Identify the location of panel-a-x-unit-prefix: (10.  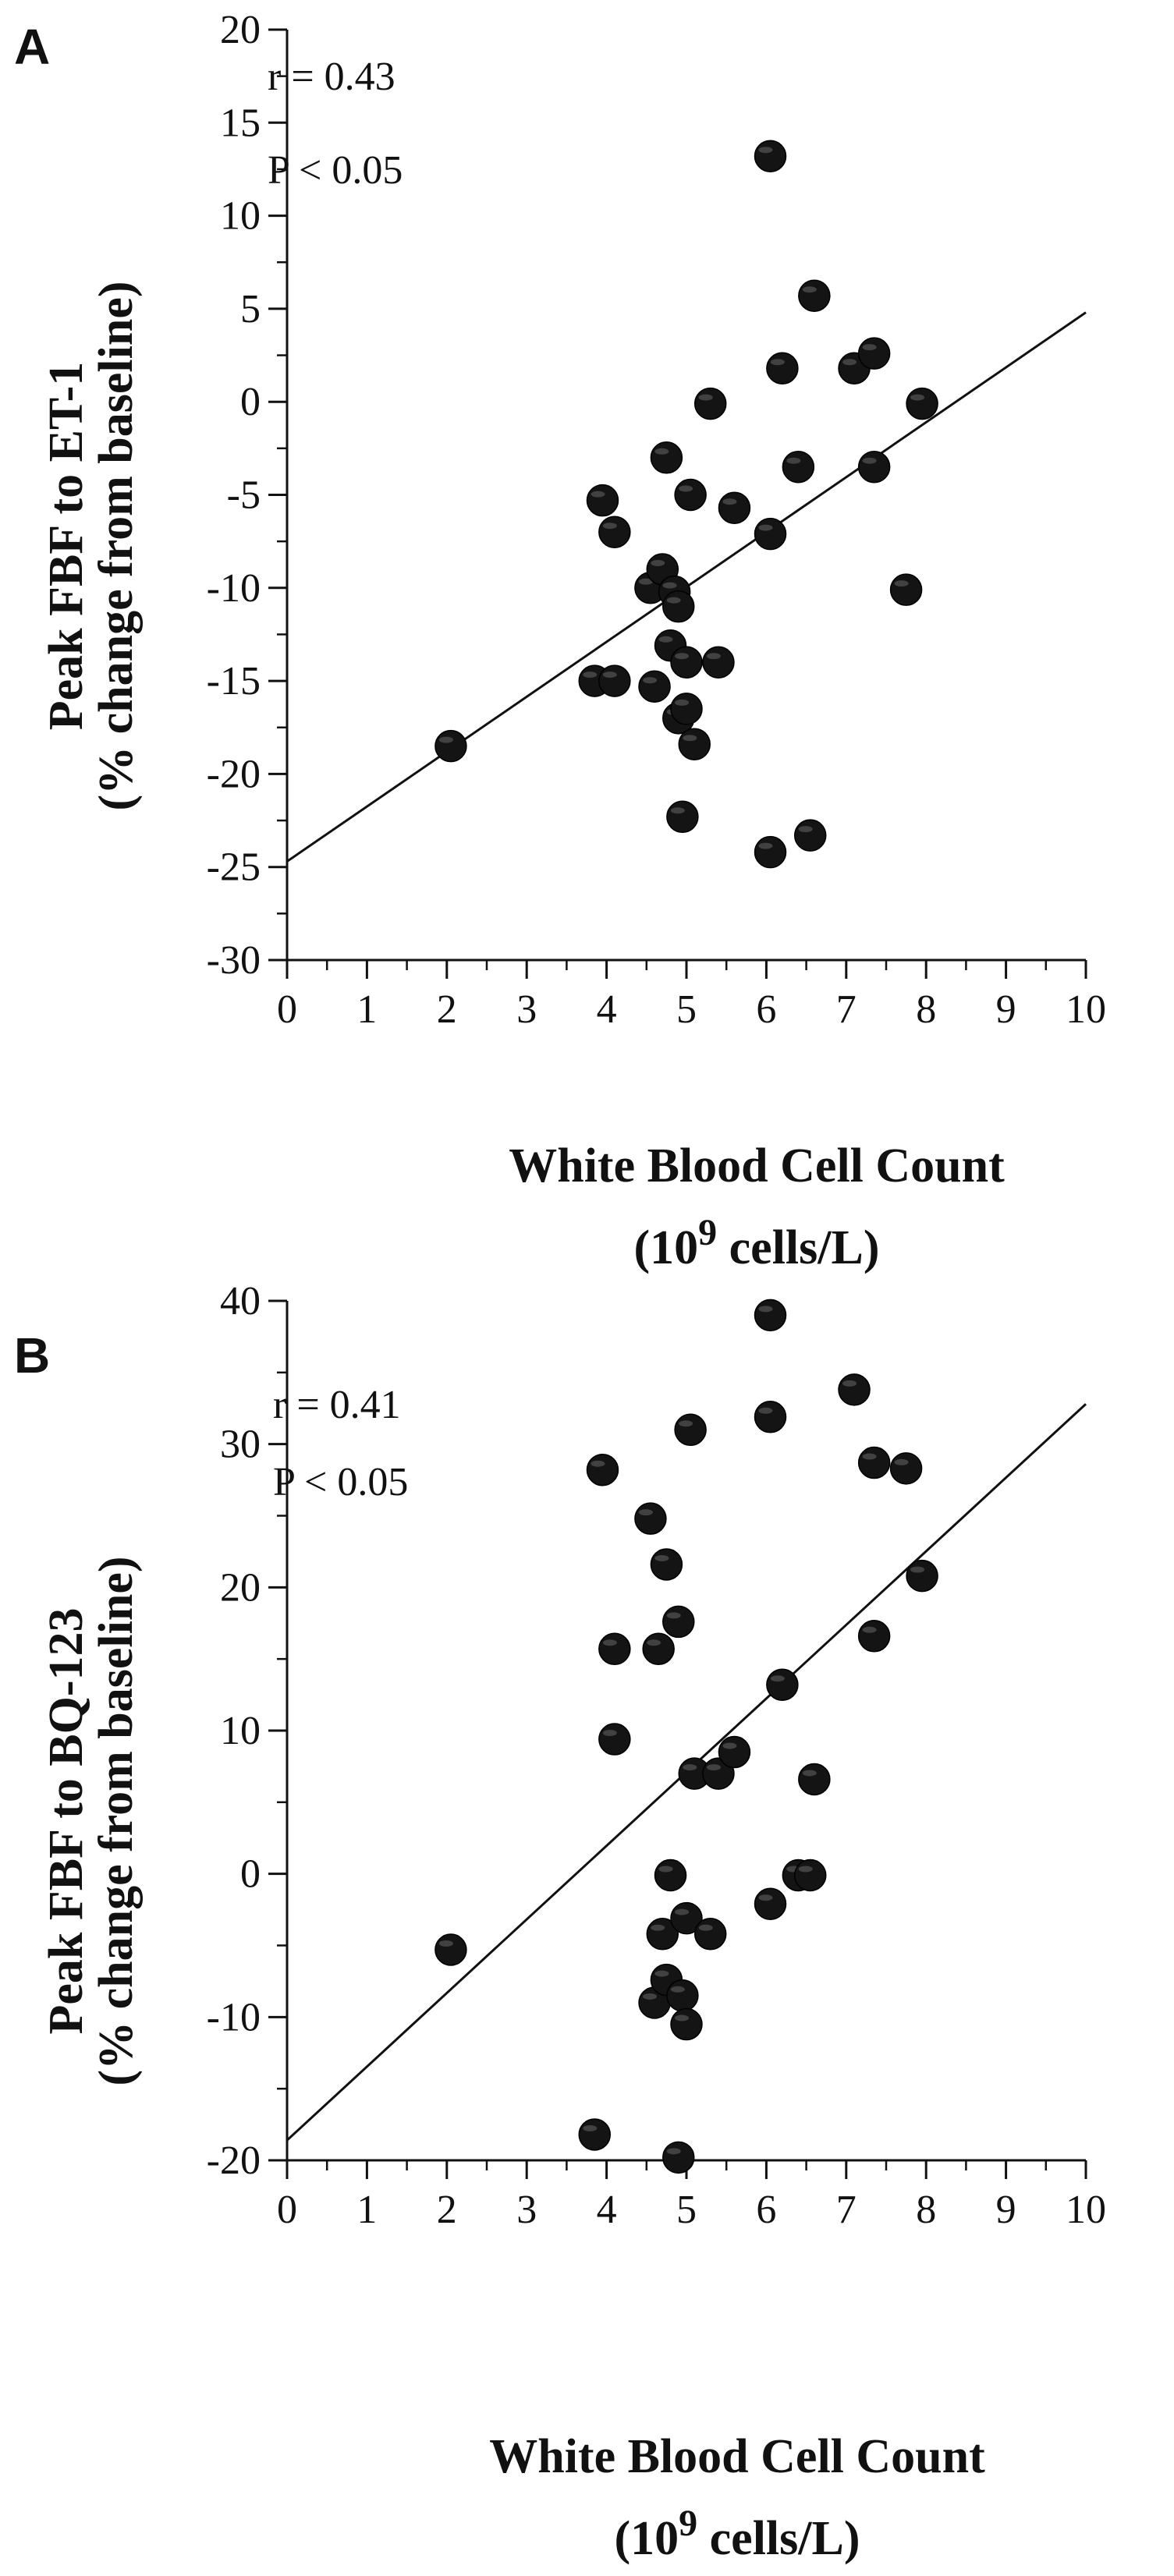
(667, 1247).